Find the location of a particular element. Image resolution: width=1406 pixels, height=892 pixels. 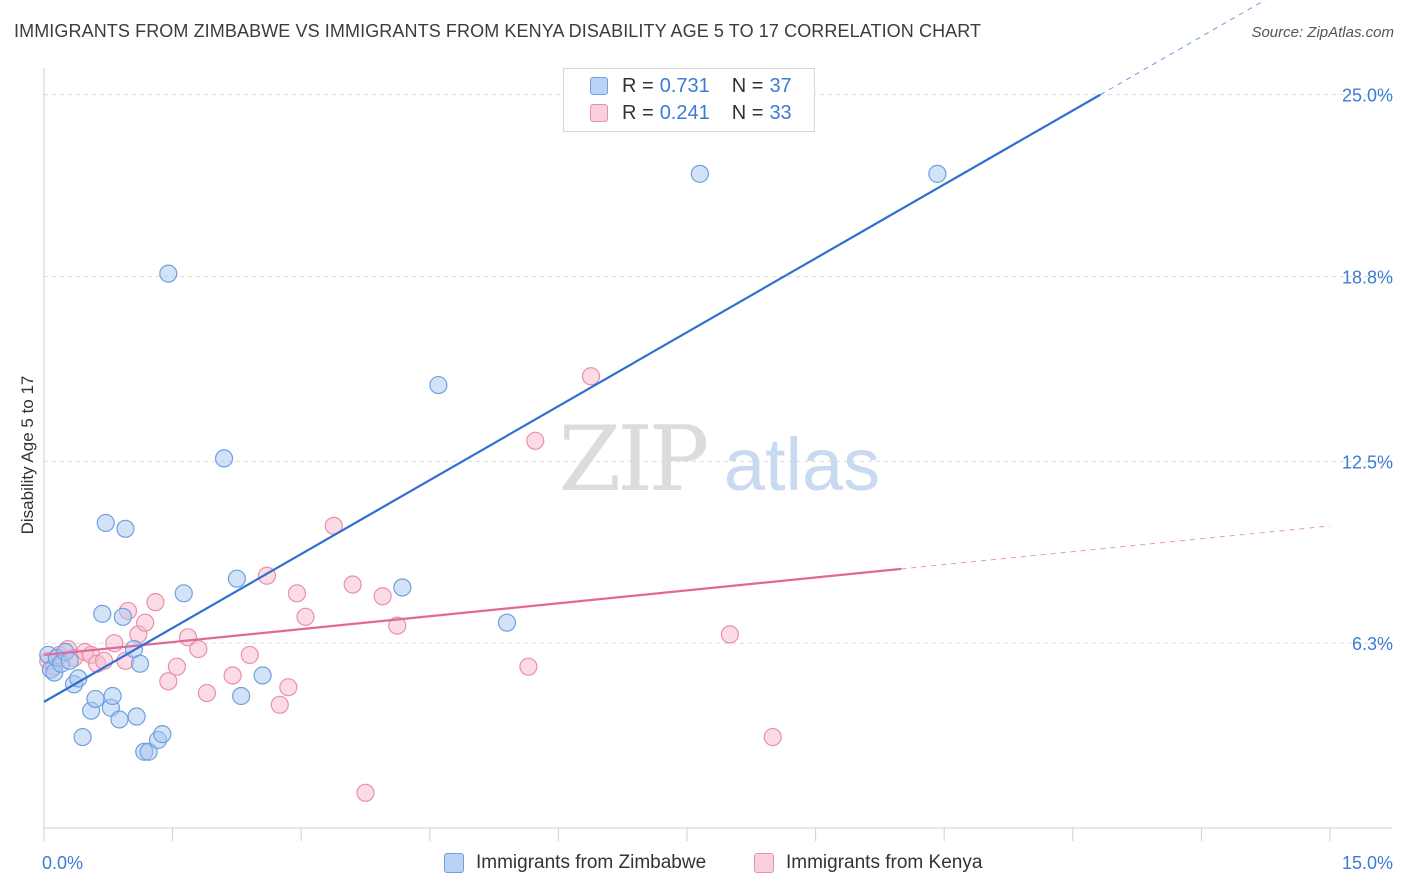

watermark: ZIP atlas is located at coordinates (719, 459).